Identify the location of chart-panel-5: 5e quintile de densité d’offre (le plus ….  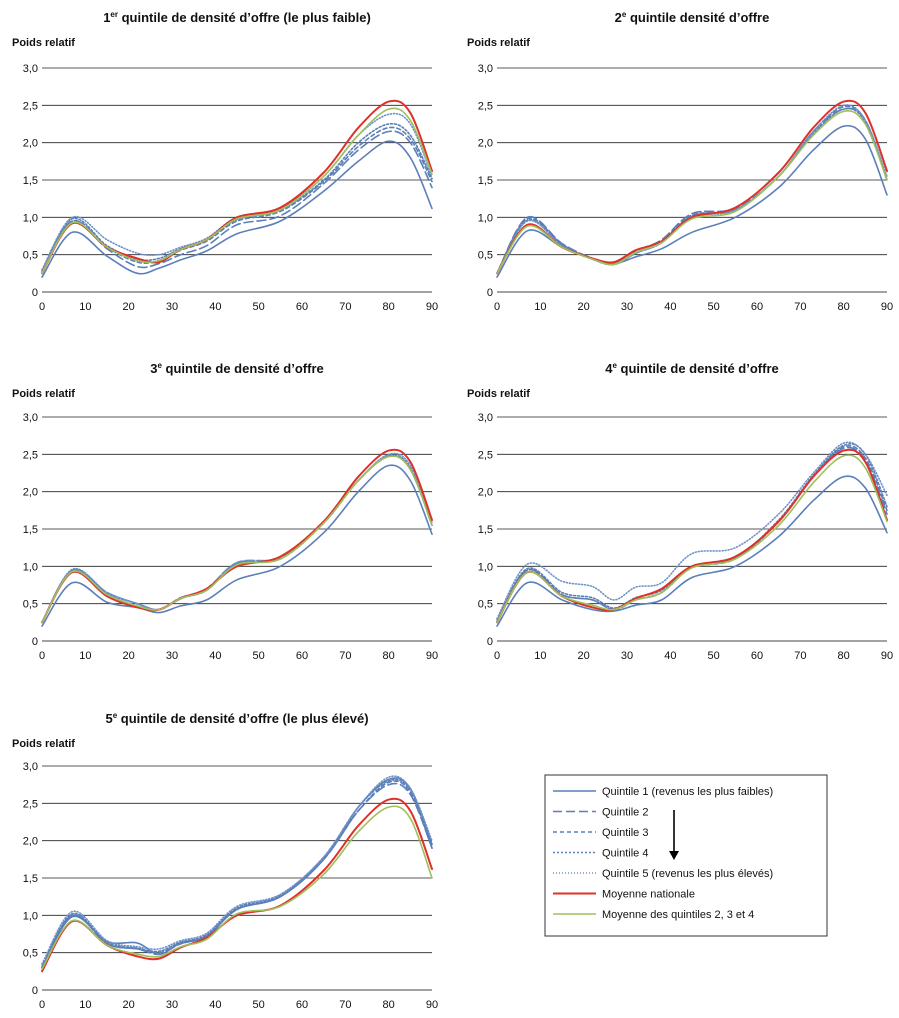
(225, 861).